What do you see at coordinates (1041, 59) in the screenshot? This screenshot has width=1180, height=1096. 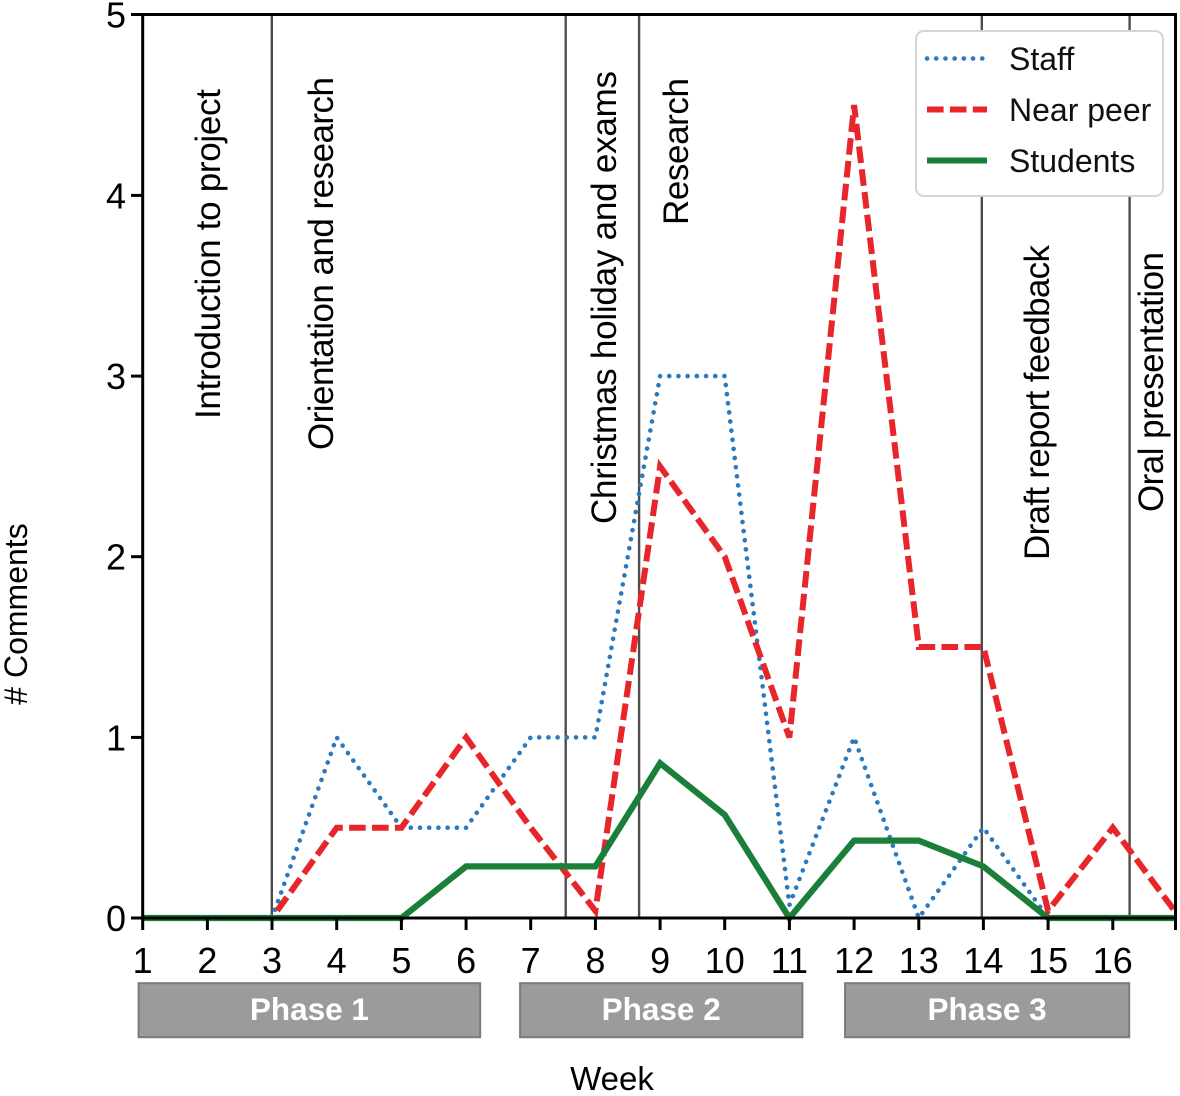 I see `svg-text: Staff` at bounding box center [1041, 59].